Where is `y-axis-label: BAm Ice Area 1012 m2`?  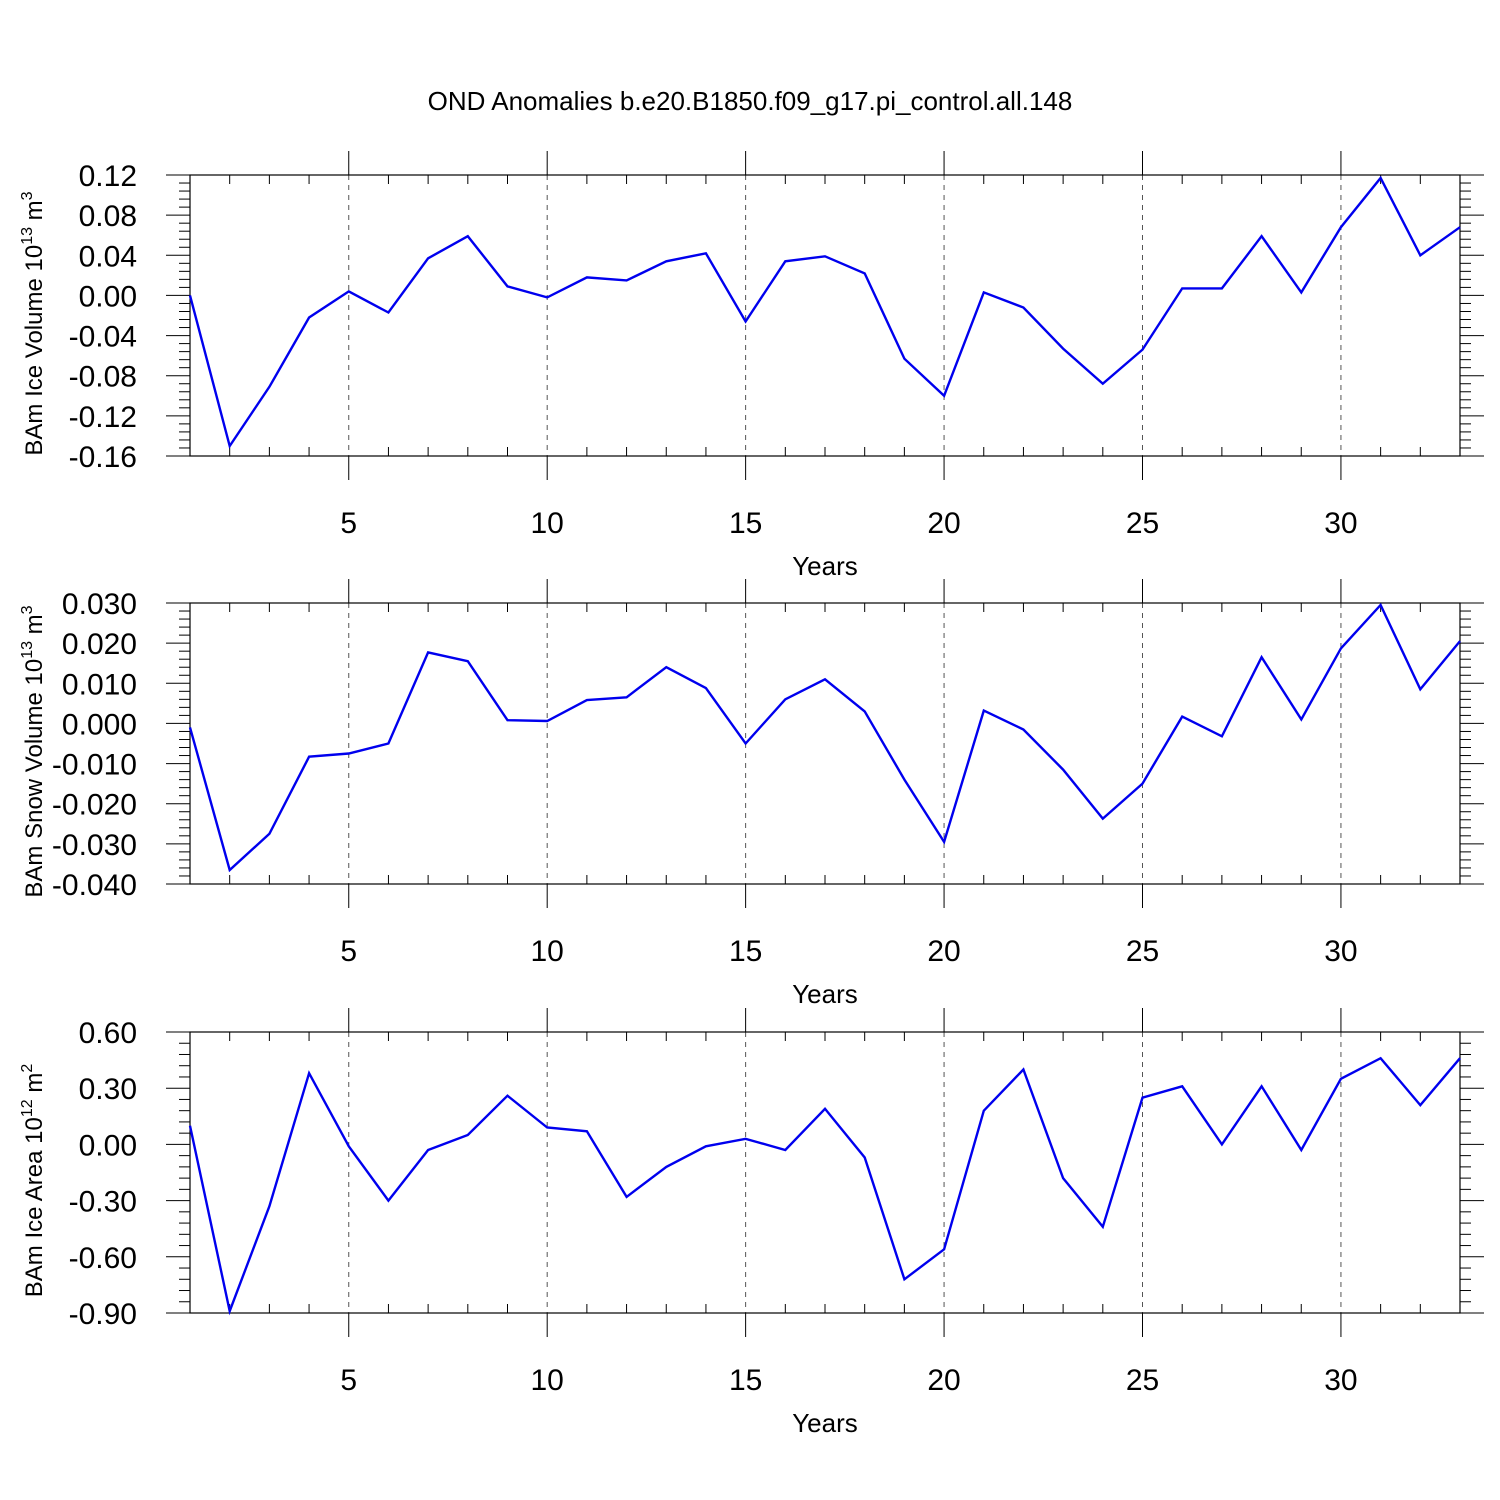 y-axis-label: BAm Ice Area 1012 m2 is located at coordinates (33, 1181).